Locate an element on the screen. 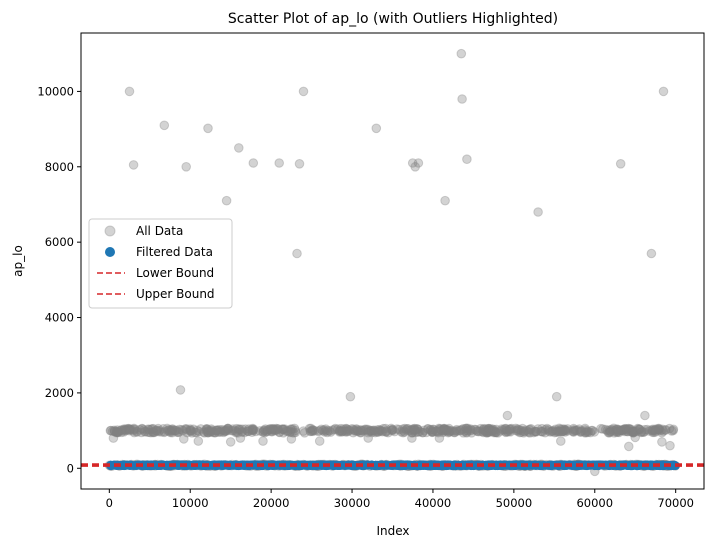  x-tick-label: 10000 is located at coordinates (190, 503).